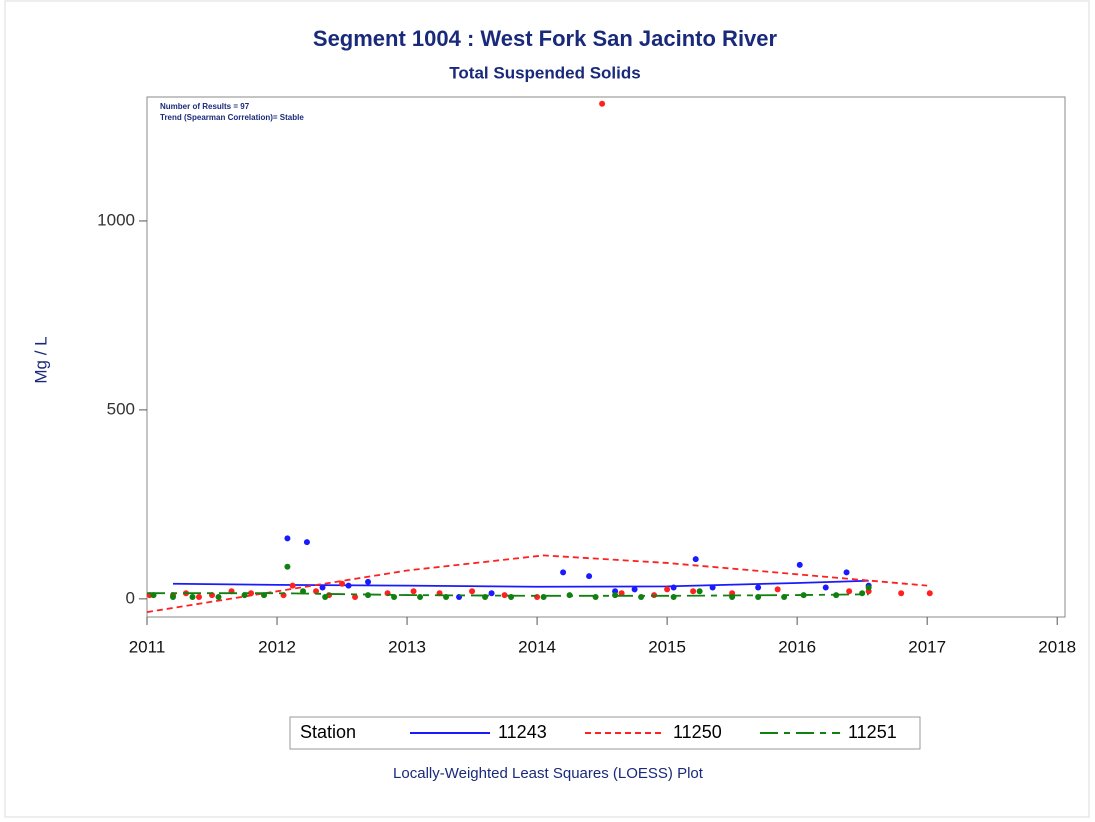 The image size is (1095, 822). Describe the element at coordinates (927, 646) in the screenshot. I see `x-tick-label: 2017` at that location.